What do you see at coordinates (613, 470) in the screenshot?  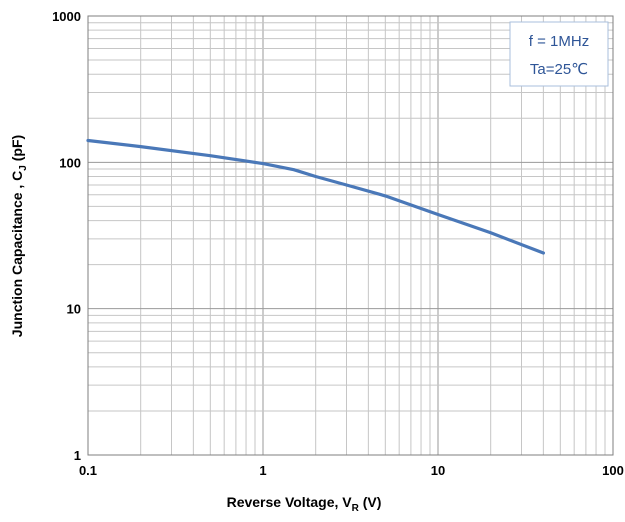 I see `x-tick-label: 100` at bounding box center [613, 470].